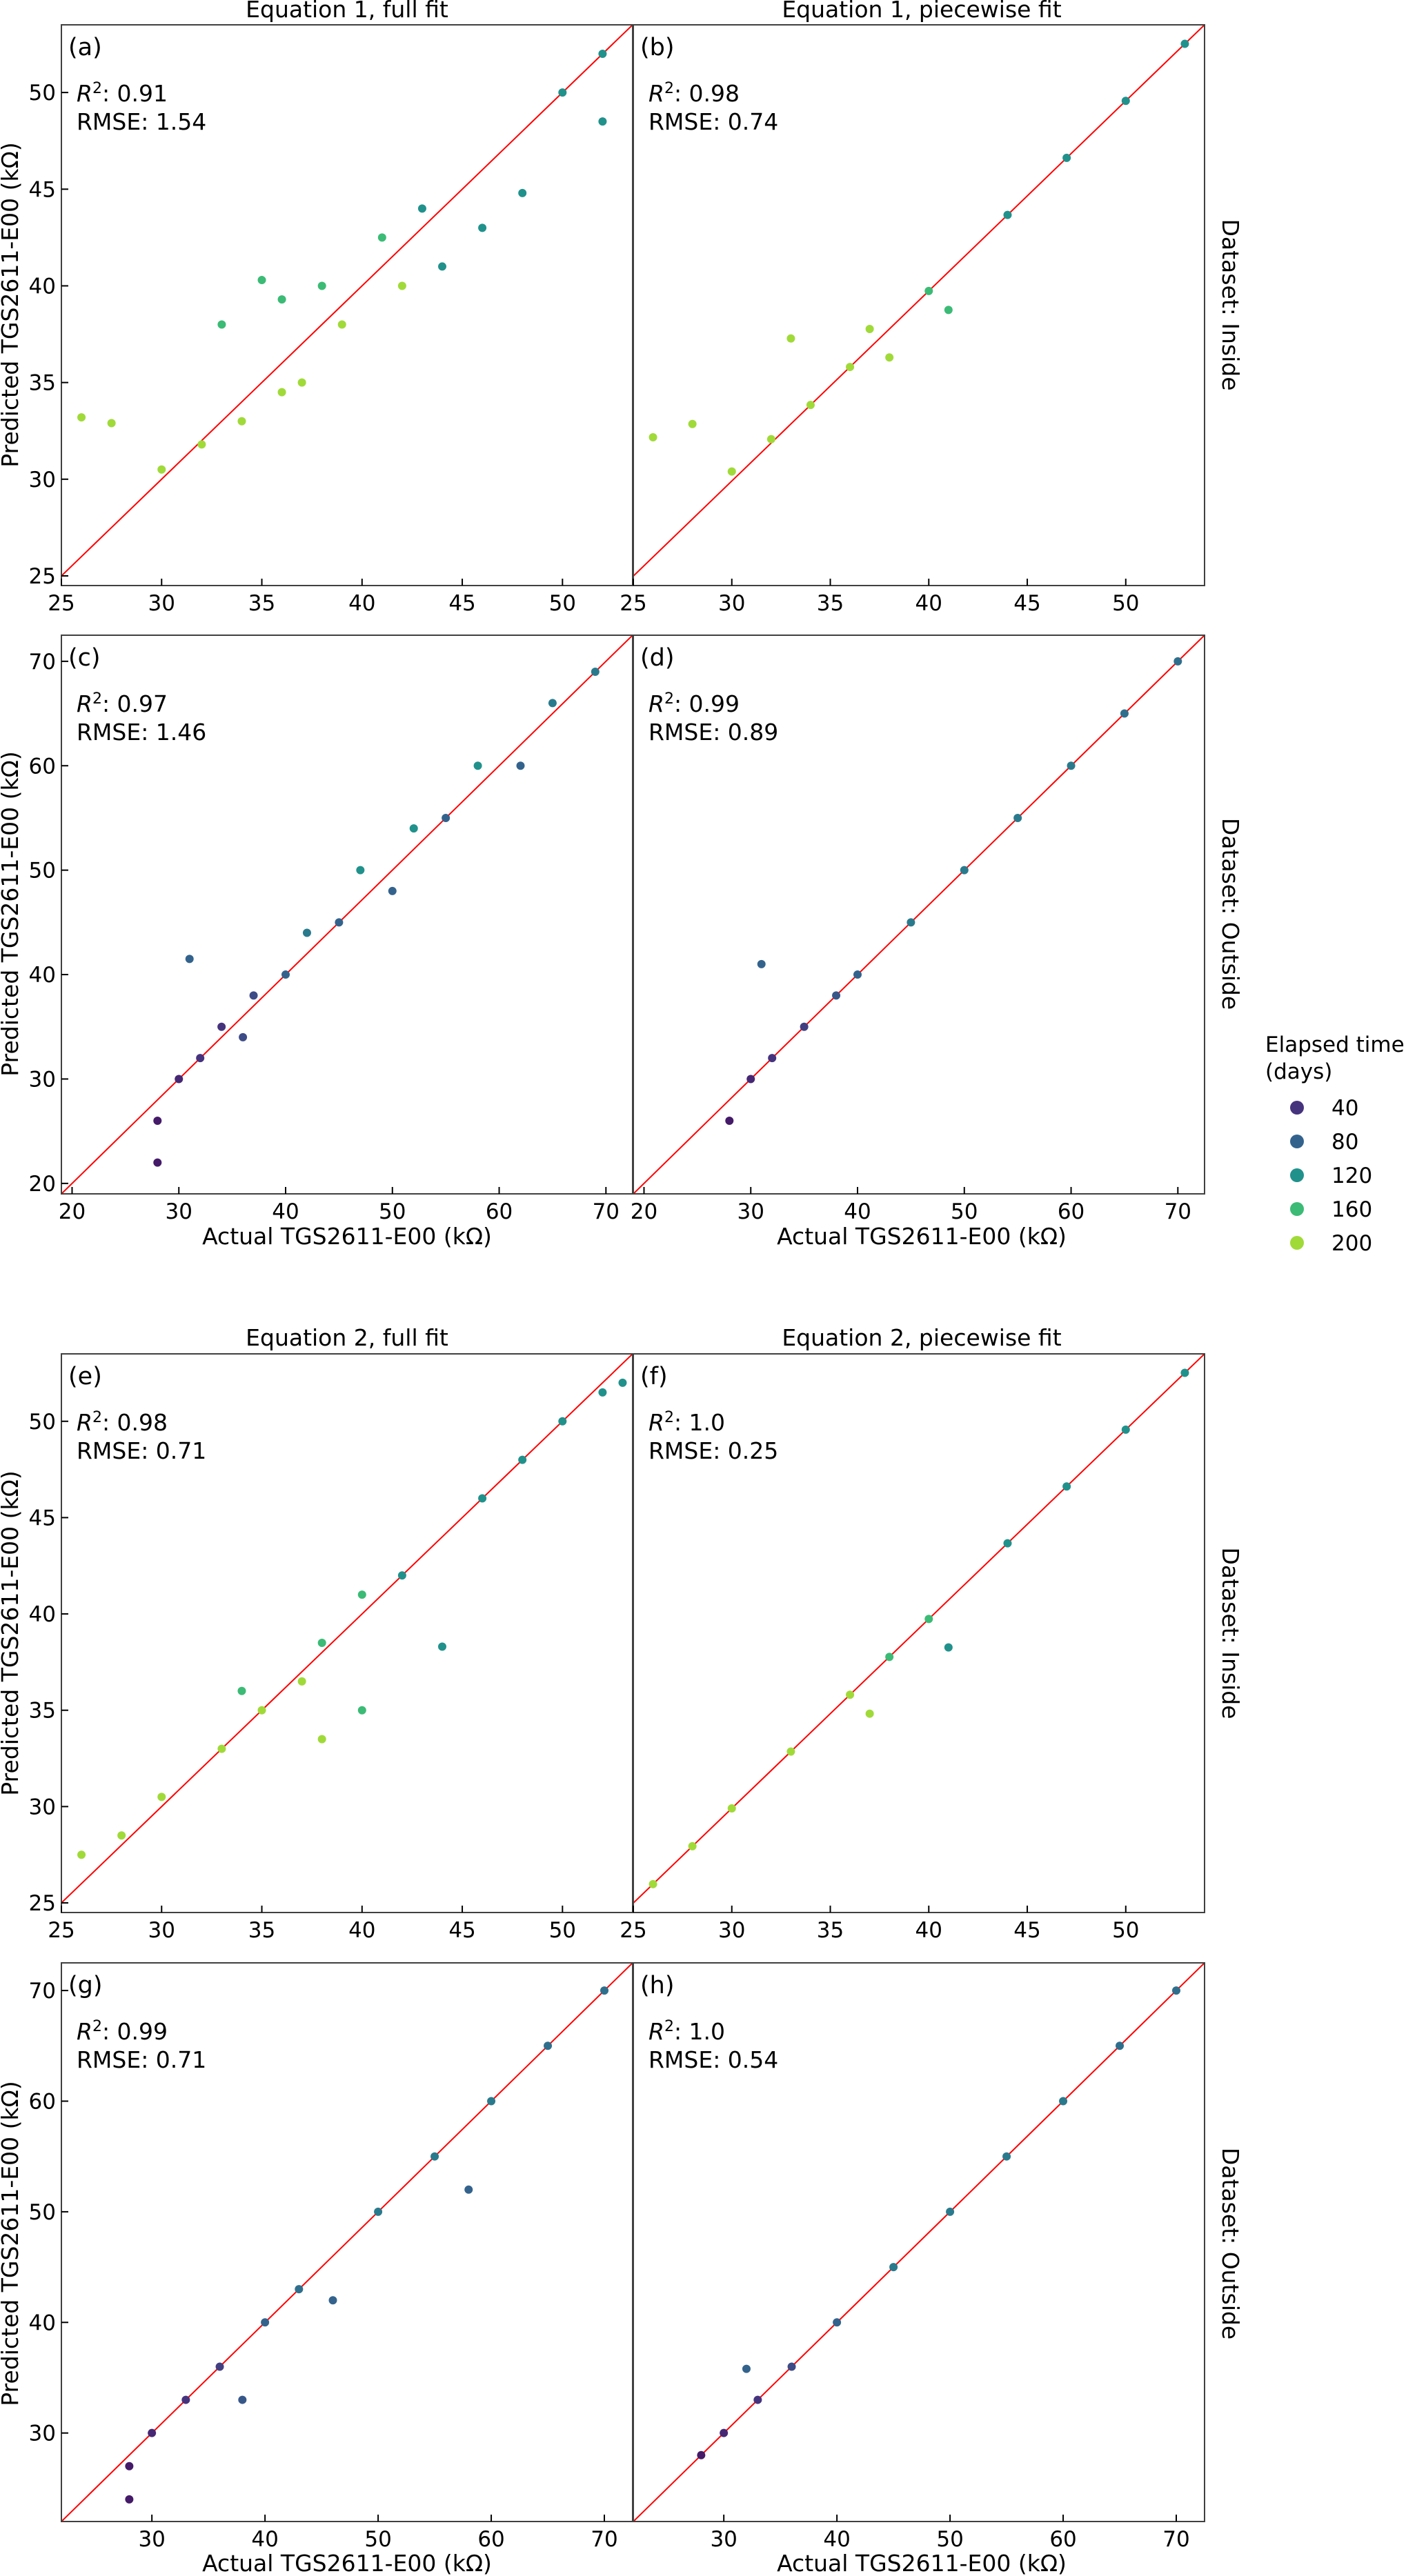 The height and width of the screenshot is (2576, 1426). What do you see at coordinates (657, 658) in the screenshot?
I see `panel-label: (d)` at bounding box center [657, 658].